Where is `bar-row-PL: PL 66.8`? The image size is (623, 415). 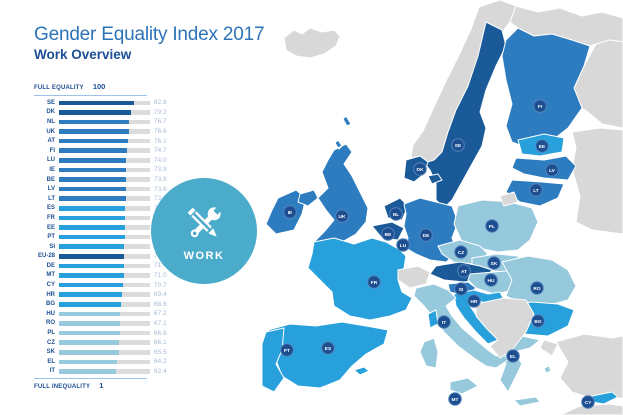 bar-row-PL: PL 66.8 is located at coordinates (109, 333).